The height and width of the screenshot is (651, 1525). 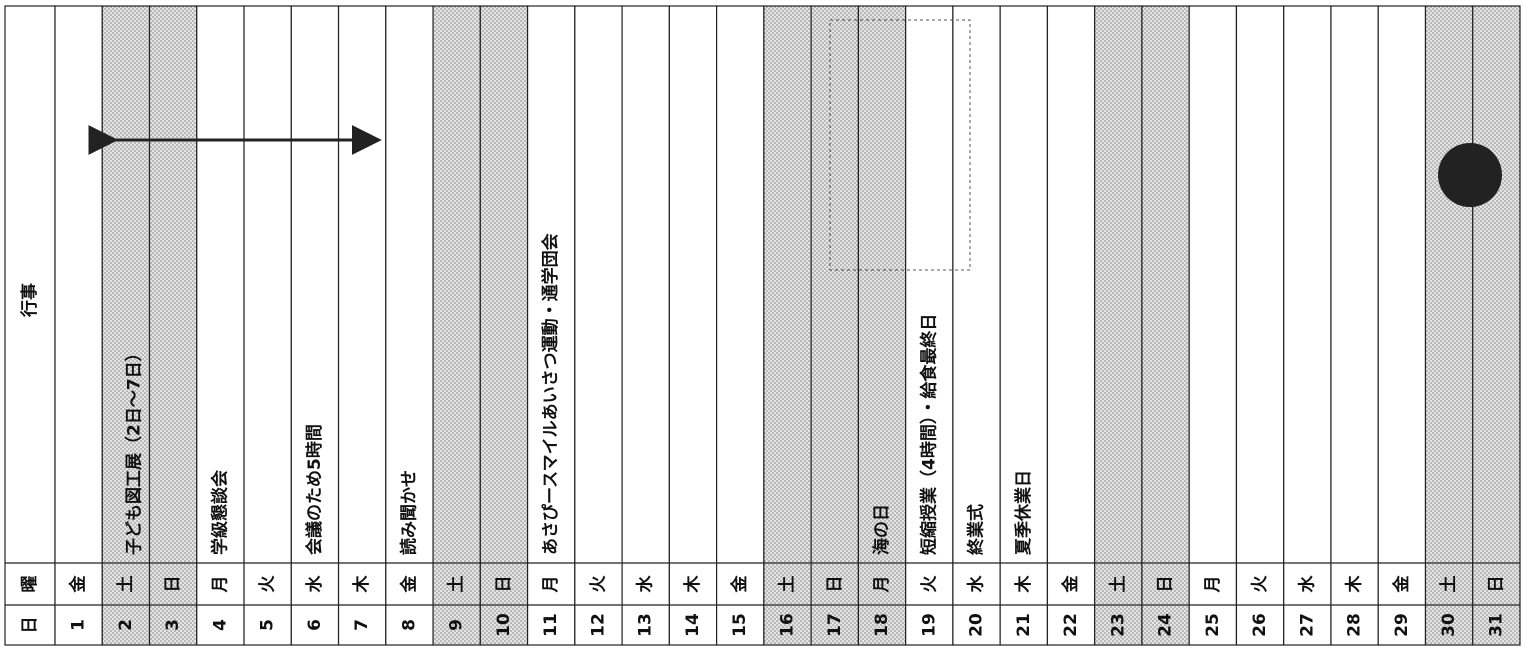 What do you see at coordinates (1024, 625) in the screenshot?
I see `day-number: 21` at bounding box center [1024, 625].